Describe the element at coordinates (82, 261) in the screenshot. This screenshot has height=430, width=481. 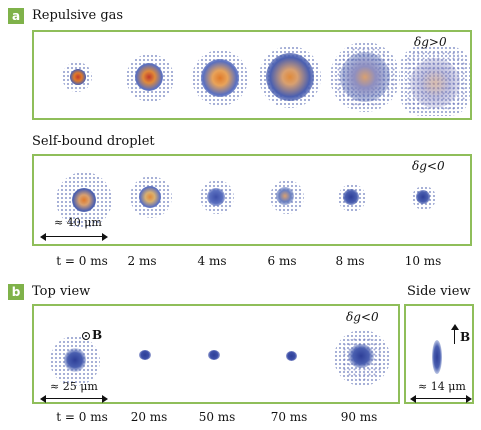
I see `time-label-a-0: t = 0 ms` at that location.